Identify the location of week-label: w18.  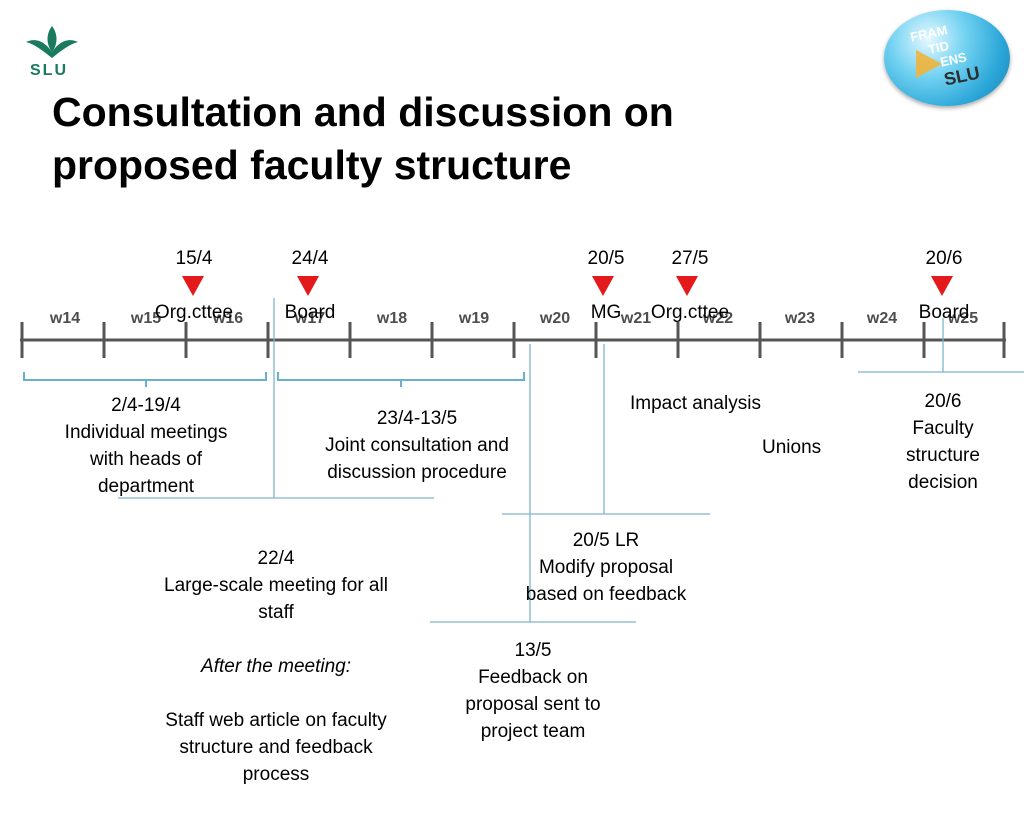
(392, 318).